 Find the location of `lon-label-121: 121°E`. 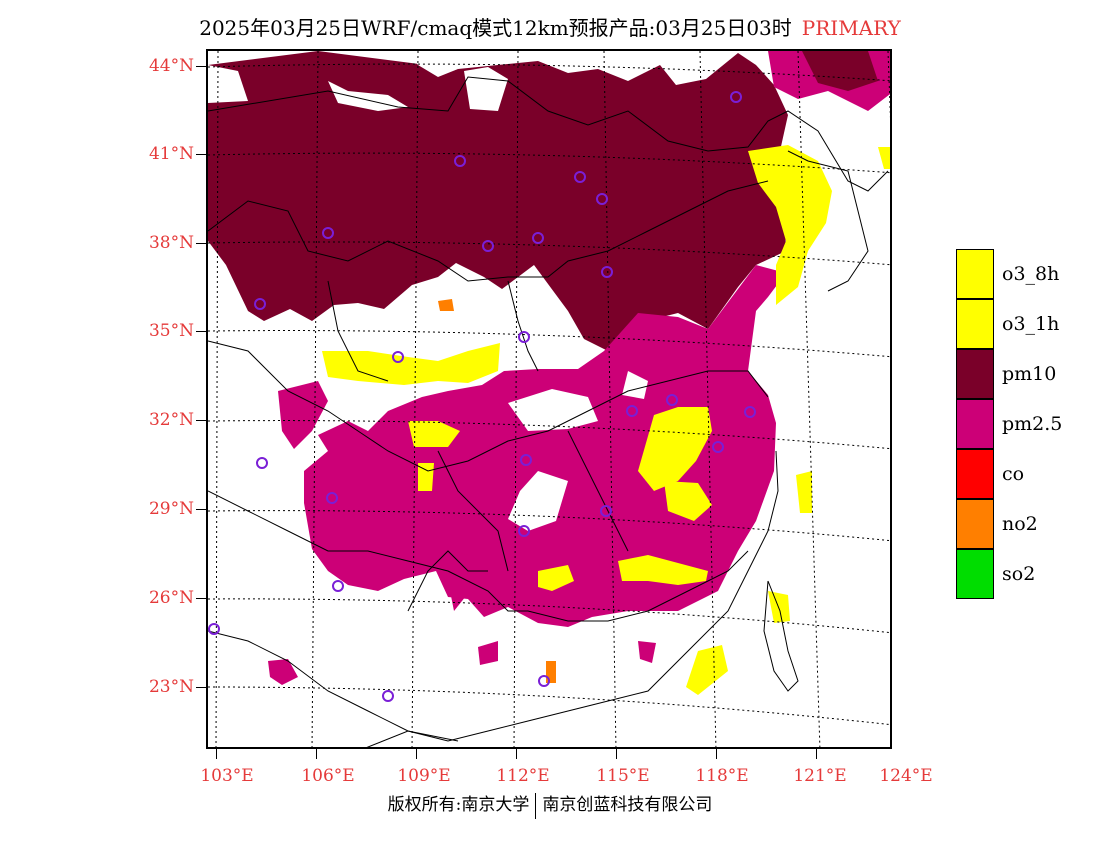

lon-label-121: 121°E is located at coordinates (820, 776).